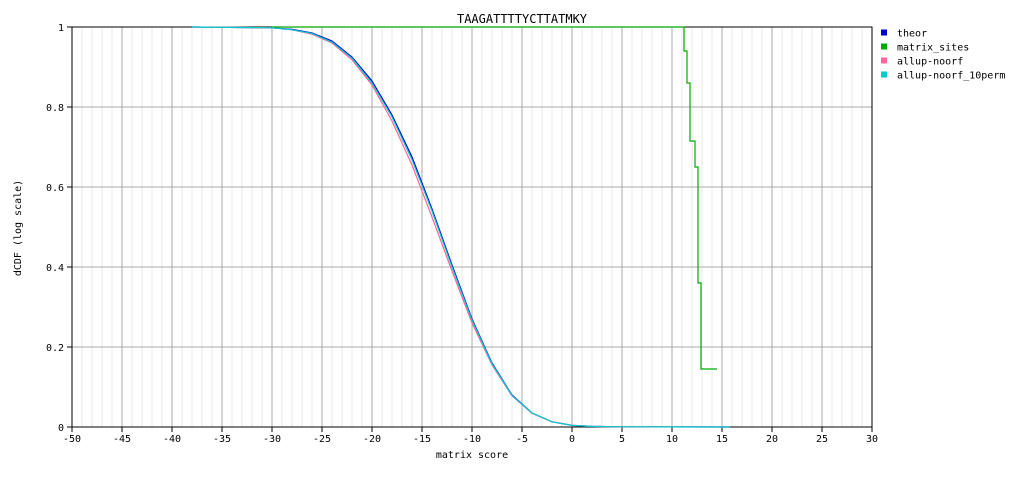  What do you see at coordinates (172, 439) in the screenshot?
I see `x-tick-label: -40` at bounding box center [172, 439].